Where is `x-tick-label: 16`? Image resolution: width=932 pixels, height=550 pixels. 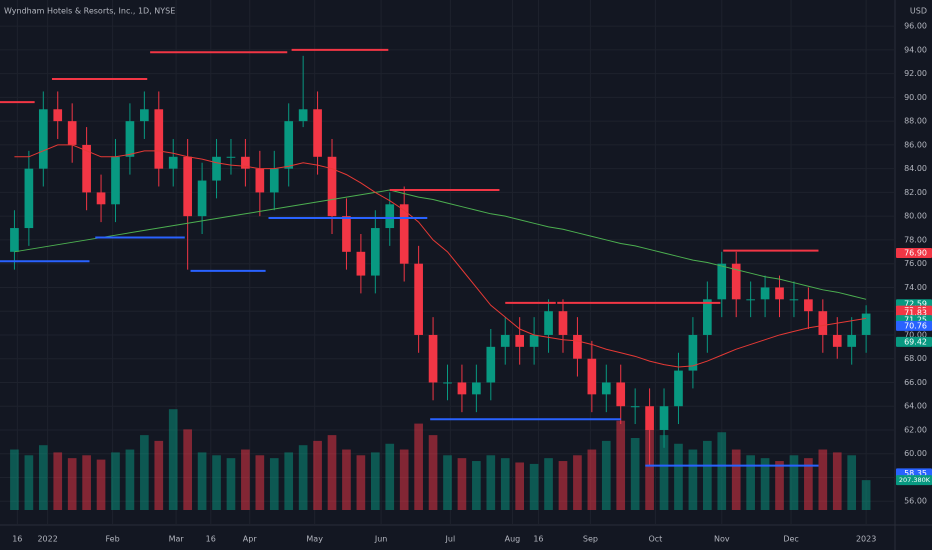
x-tick-label: 16 is located at coordinates (17, 539).